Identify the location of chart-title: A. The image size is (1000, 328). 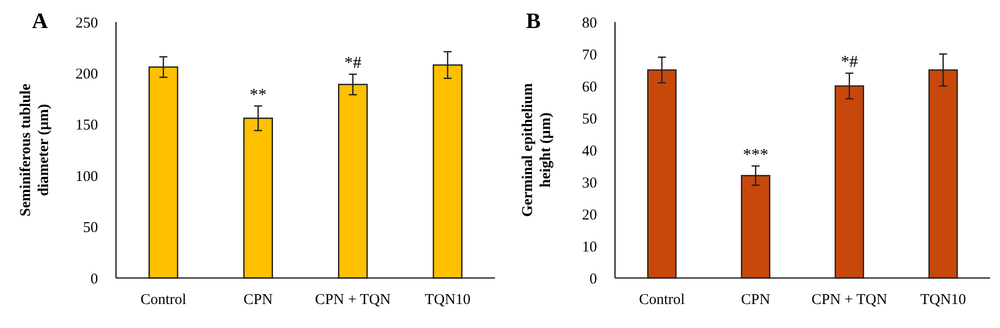
(40, 20).